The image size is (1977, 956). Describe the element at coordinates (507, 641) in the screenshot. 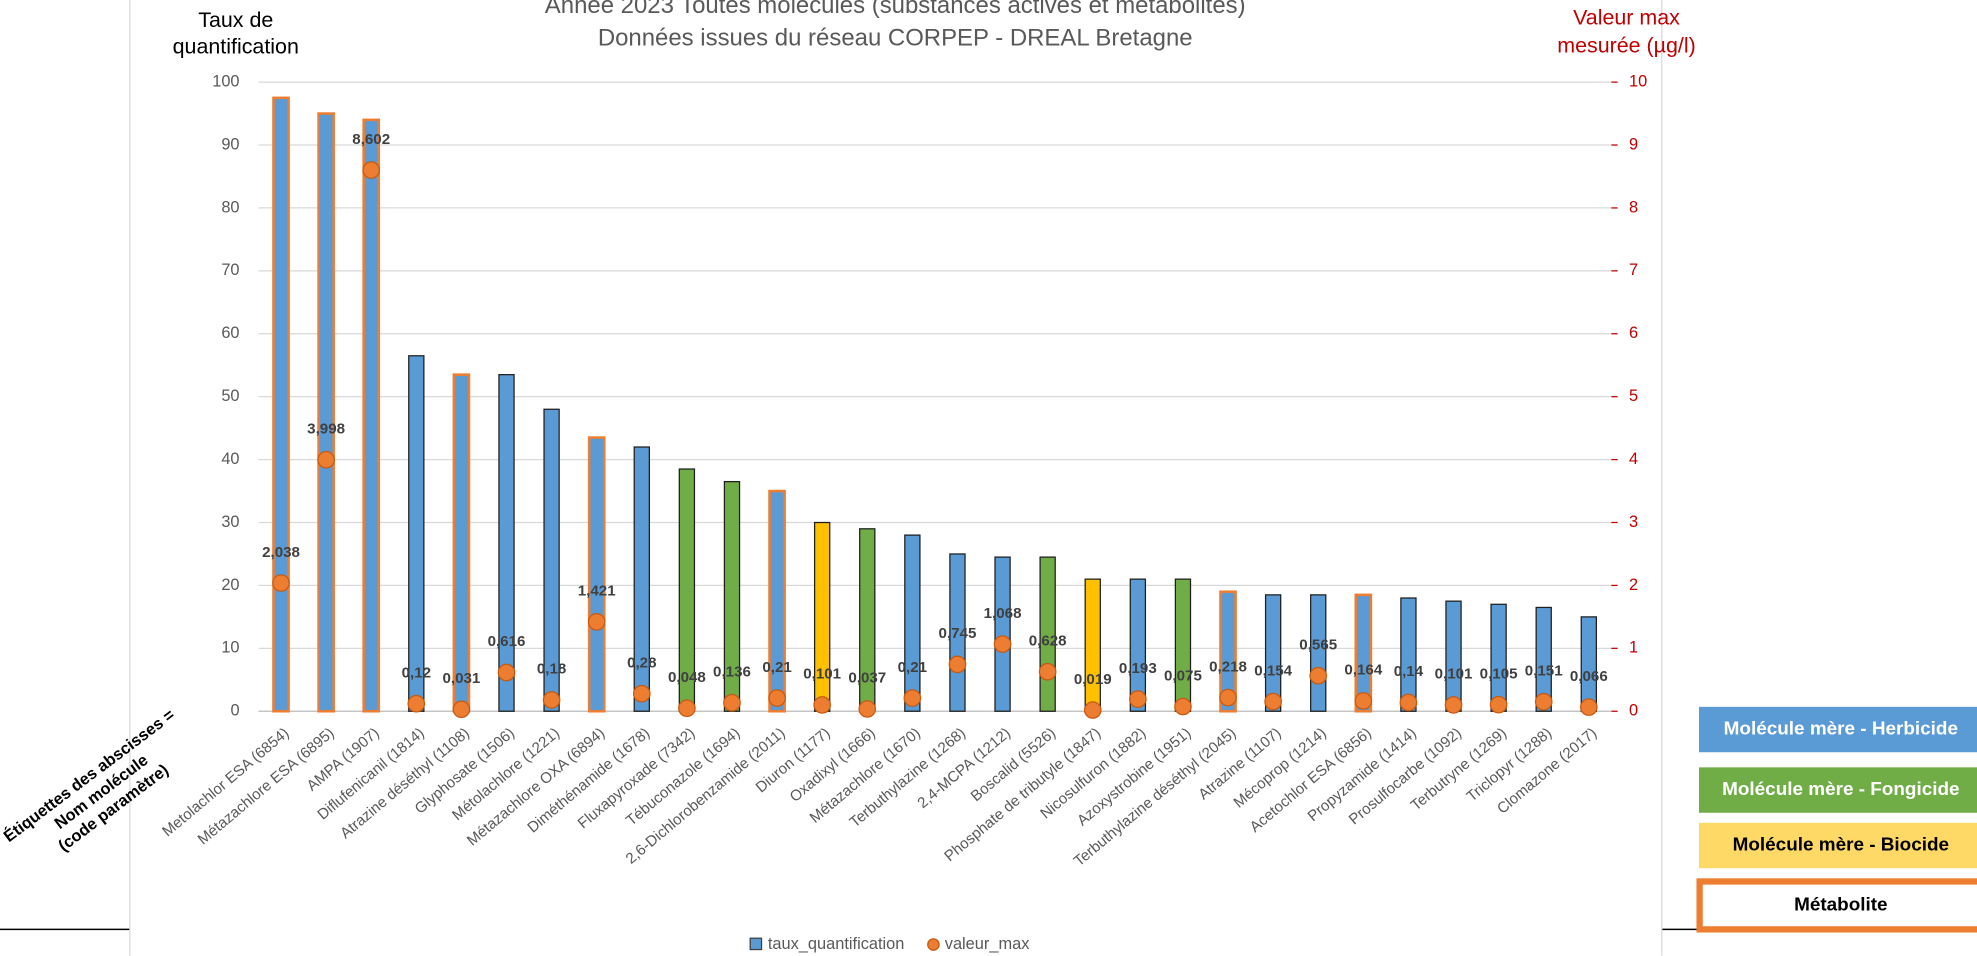

I see `data-label: 0,616` at that location.